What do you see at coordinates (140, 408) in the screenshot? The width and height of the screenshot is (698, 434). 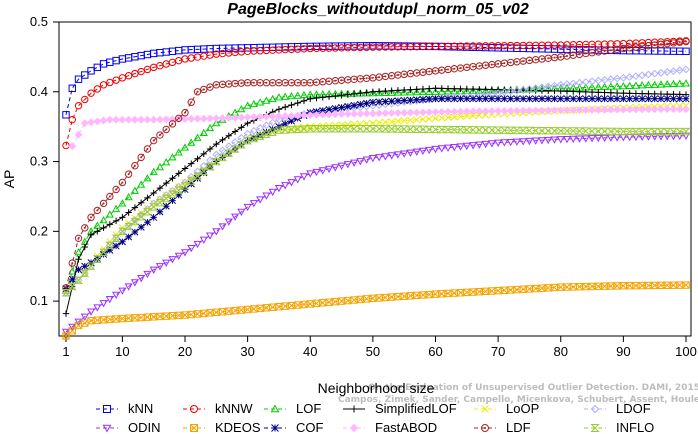 I see `legend-label: kNN` at bounding box center [140, 408].